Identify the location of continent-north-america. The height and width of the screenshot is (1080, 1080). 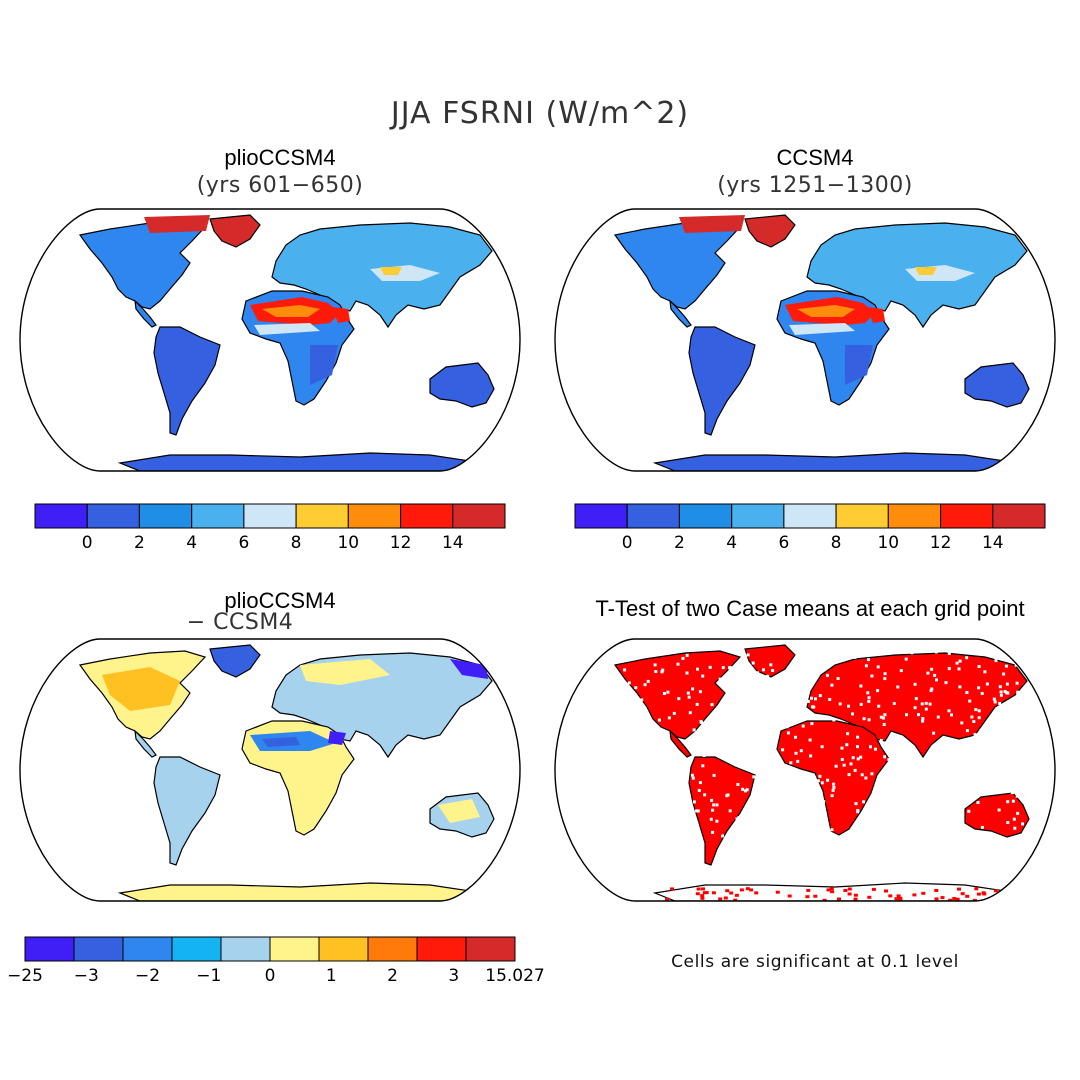
(677, 695).